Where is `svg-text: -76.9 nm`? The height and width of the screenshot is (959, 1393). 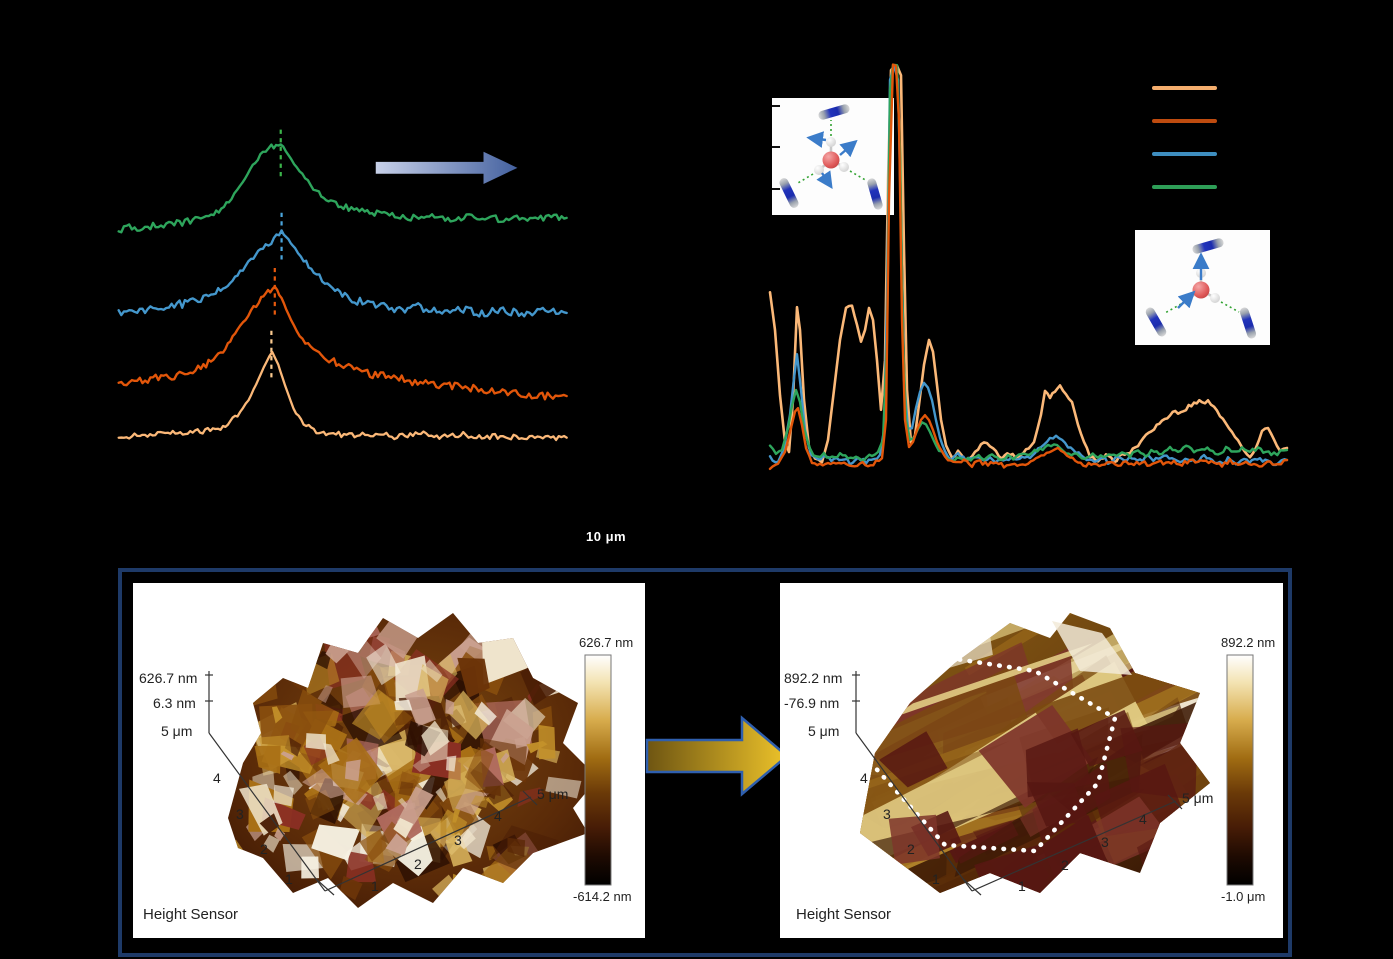
svg-text: -76.9 nm is located at coordinates (811, 703).